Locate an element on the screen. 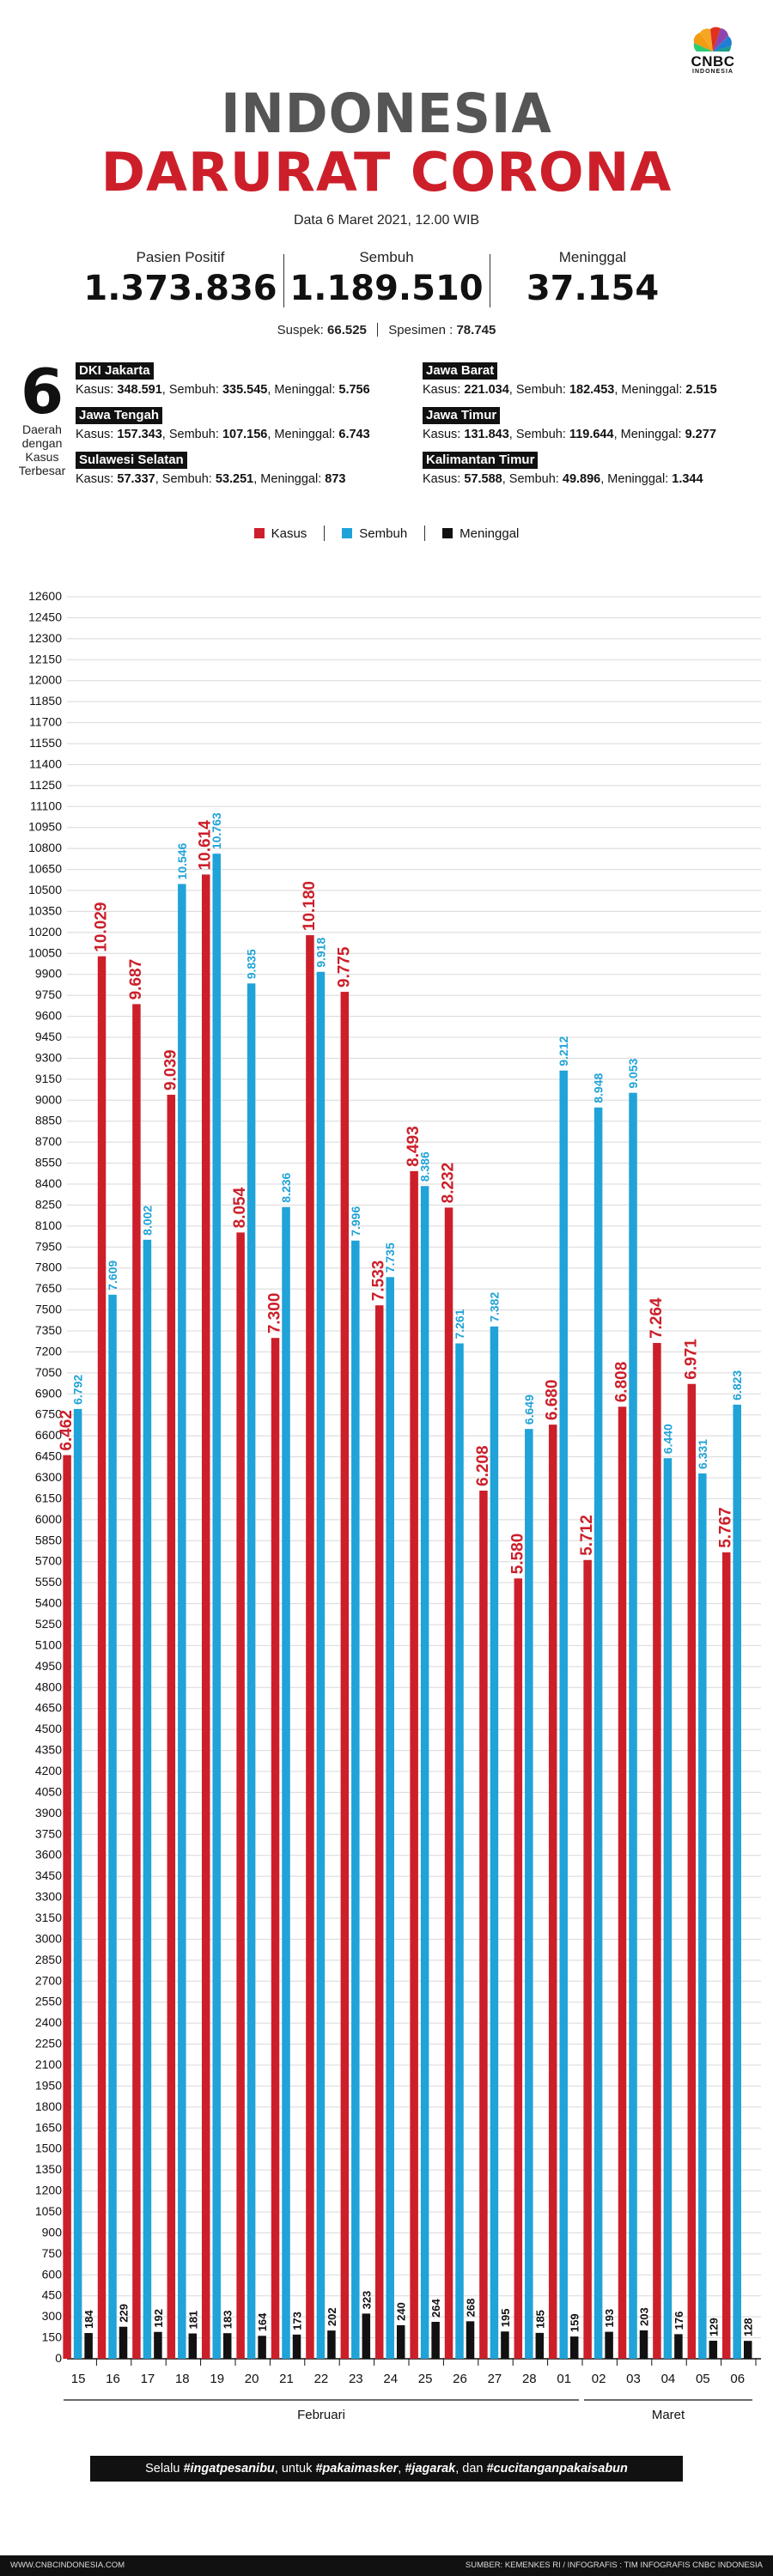  data-label-meninggal: 183 is located at coordinates (228, 2319).